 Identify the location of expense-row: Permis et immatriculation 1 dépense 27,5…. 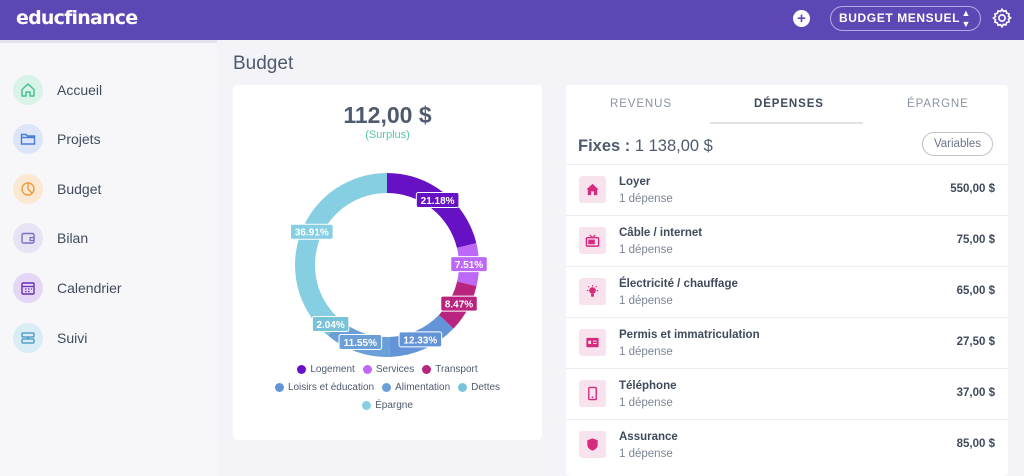
(787, 342).